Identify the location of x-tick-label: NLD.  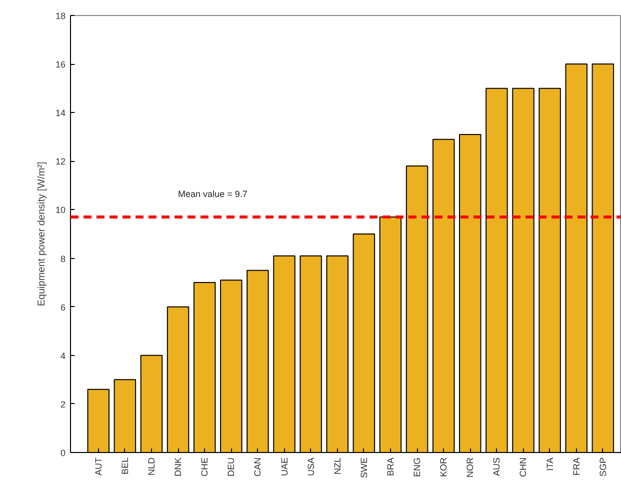
(151, 466).